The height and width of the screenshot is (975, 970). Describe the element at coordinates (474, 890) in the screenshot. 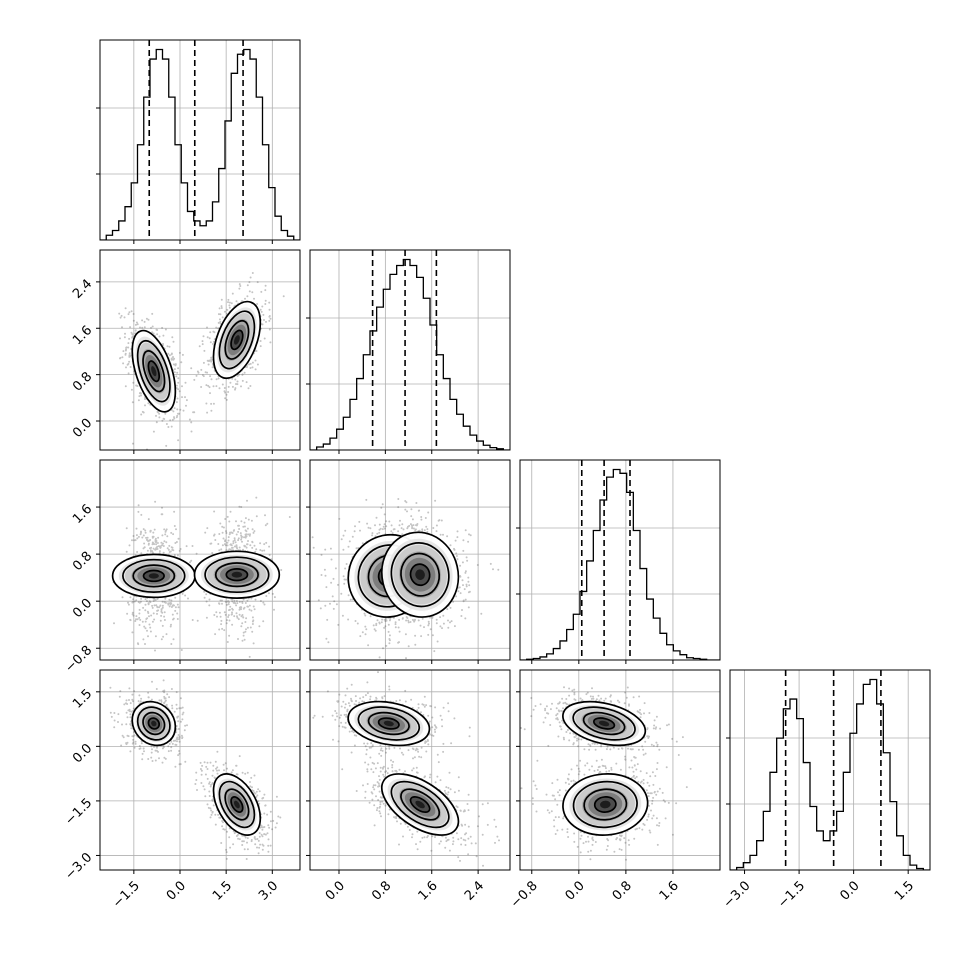

I see `x-tick-label: 2.4` at that location.